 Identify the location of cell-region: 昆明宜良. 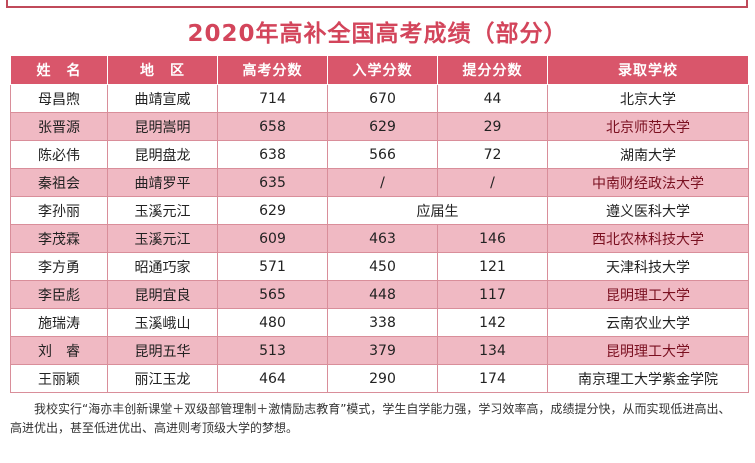
(162, 294).